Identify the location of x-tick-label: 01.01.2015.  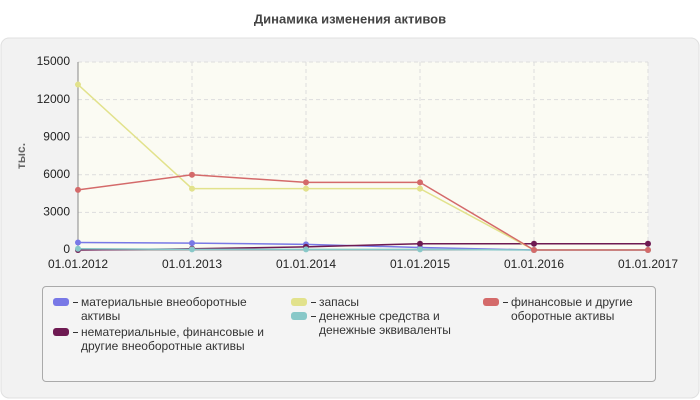
(420, 264).